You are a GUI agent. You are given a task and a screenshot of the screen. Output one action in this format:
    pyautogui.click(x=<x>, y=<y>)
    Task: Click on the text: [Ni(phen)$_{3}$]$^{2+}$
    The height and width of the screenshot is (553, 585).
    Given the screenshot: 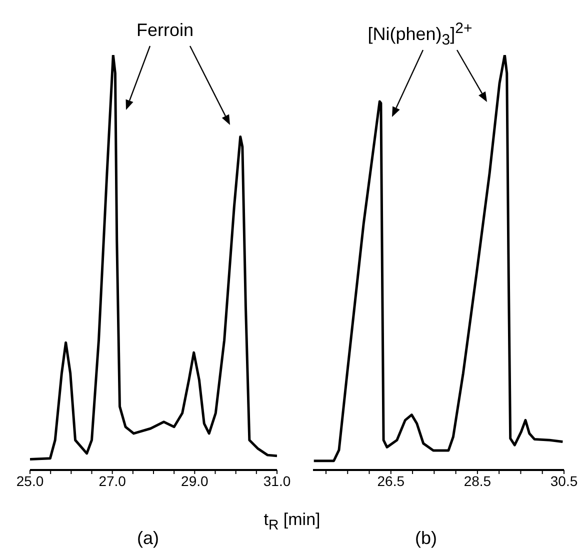 What is the action you would take?
    pyautogui.click(x=420, y=34)
    